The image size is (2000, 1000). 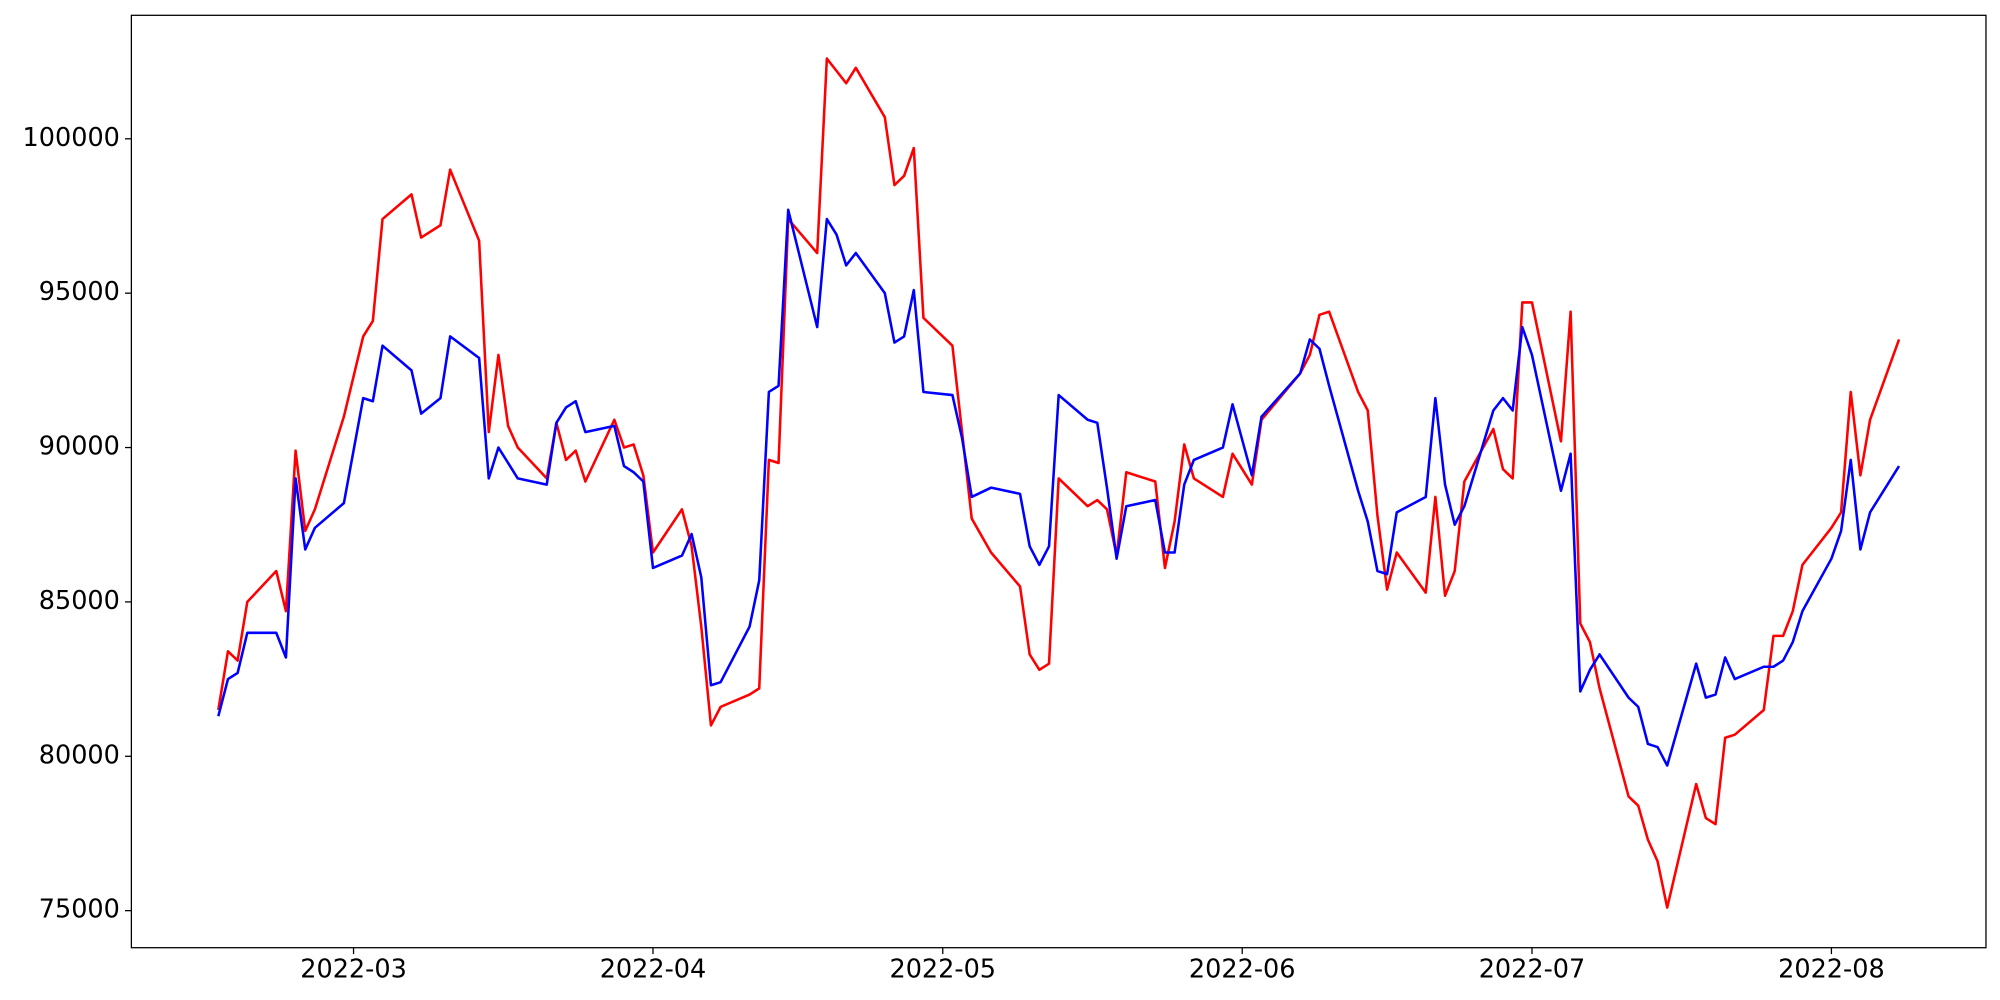 What do you see at coordinates (71, 138) in the screenshot?
I see `y-tick-label: 100000` at bounding box center [71, 138].